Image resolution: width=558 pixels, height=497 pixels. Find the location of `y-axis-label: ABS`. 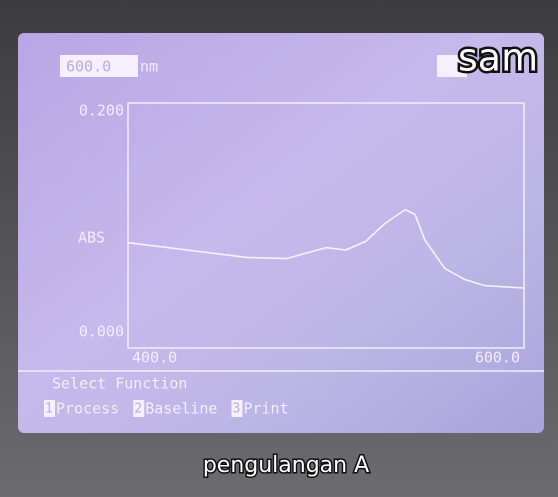

y-axis-label: ABS is located at coordinates (91, 238).